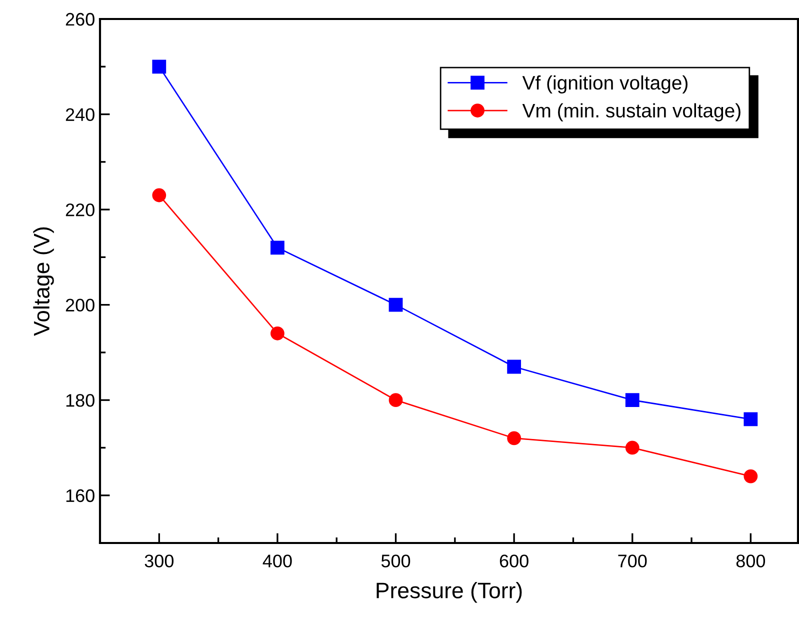  I want to click on y-tick-label: 180, so click(80, 400).